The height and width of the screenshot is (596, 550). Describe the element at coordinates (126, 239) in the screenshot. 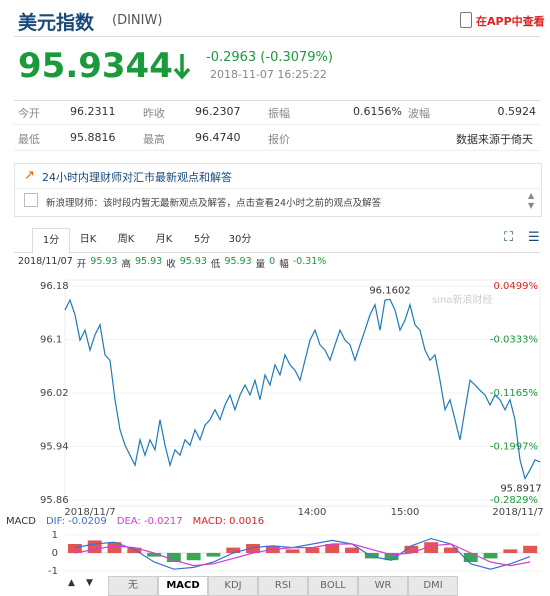

I see `chart-tab: 周K` at that location.